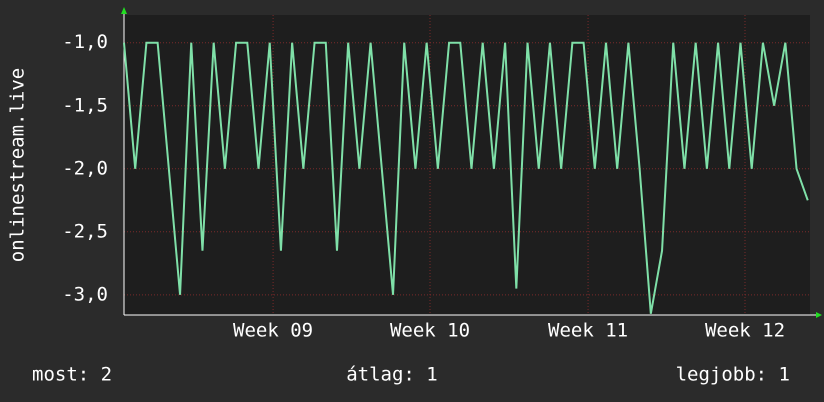 The image size is (824, 402). Describe the element at coordinates (733, 375) in the screenshot. I see `footer-stat: legjobb: 1` at that location.